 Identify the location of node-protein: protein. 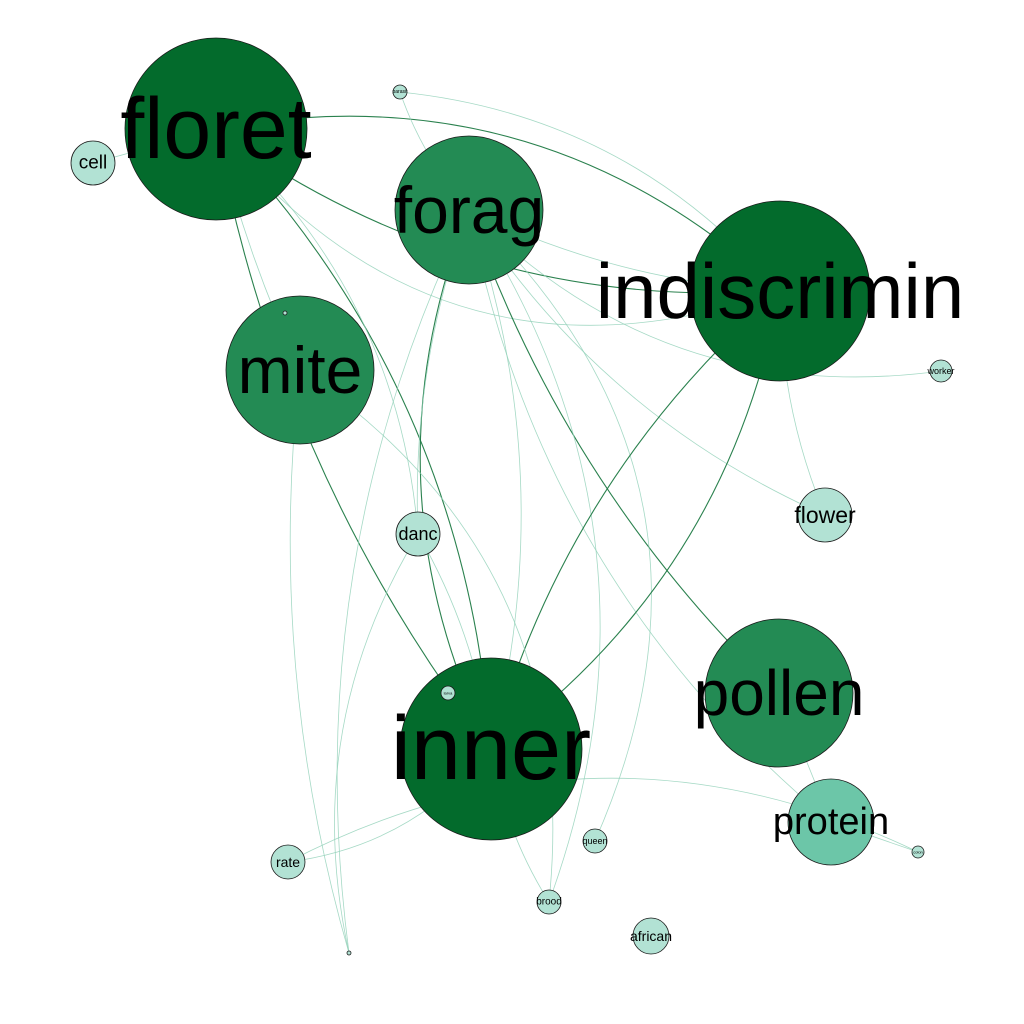
(831, 822).